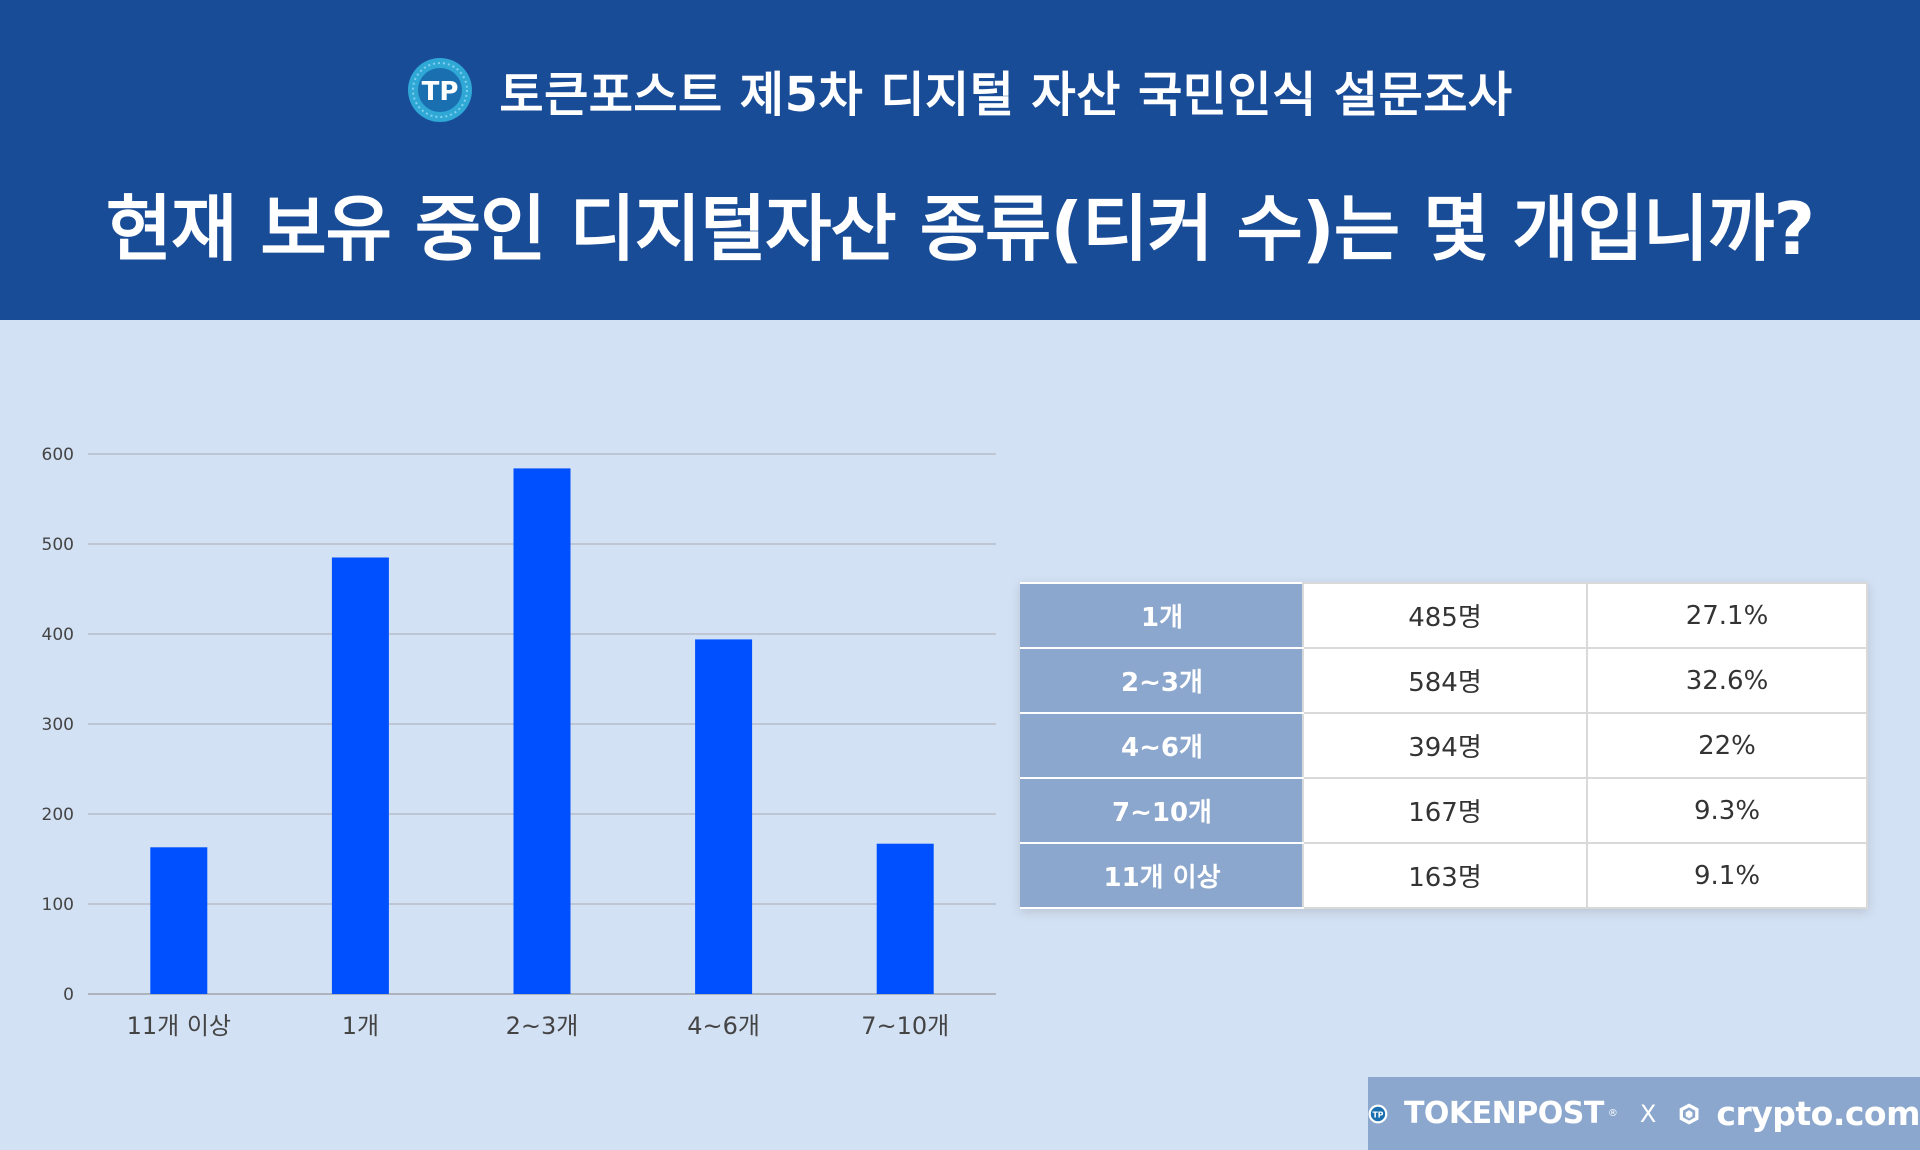  Describe the element at coordinates (1689, 1113) in the screenshot. I see `crypto-com-logo-icon` at that location.